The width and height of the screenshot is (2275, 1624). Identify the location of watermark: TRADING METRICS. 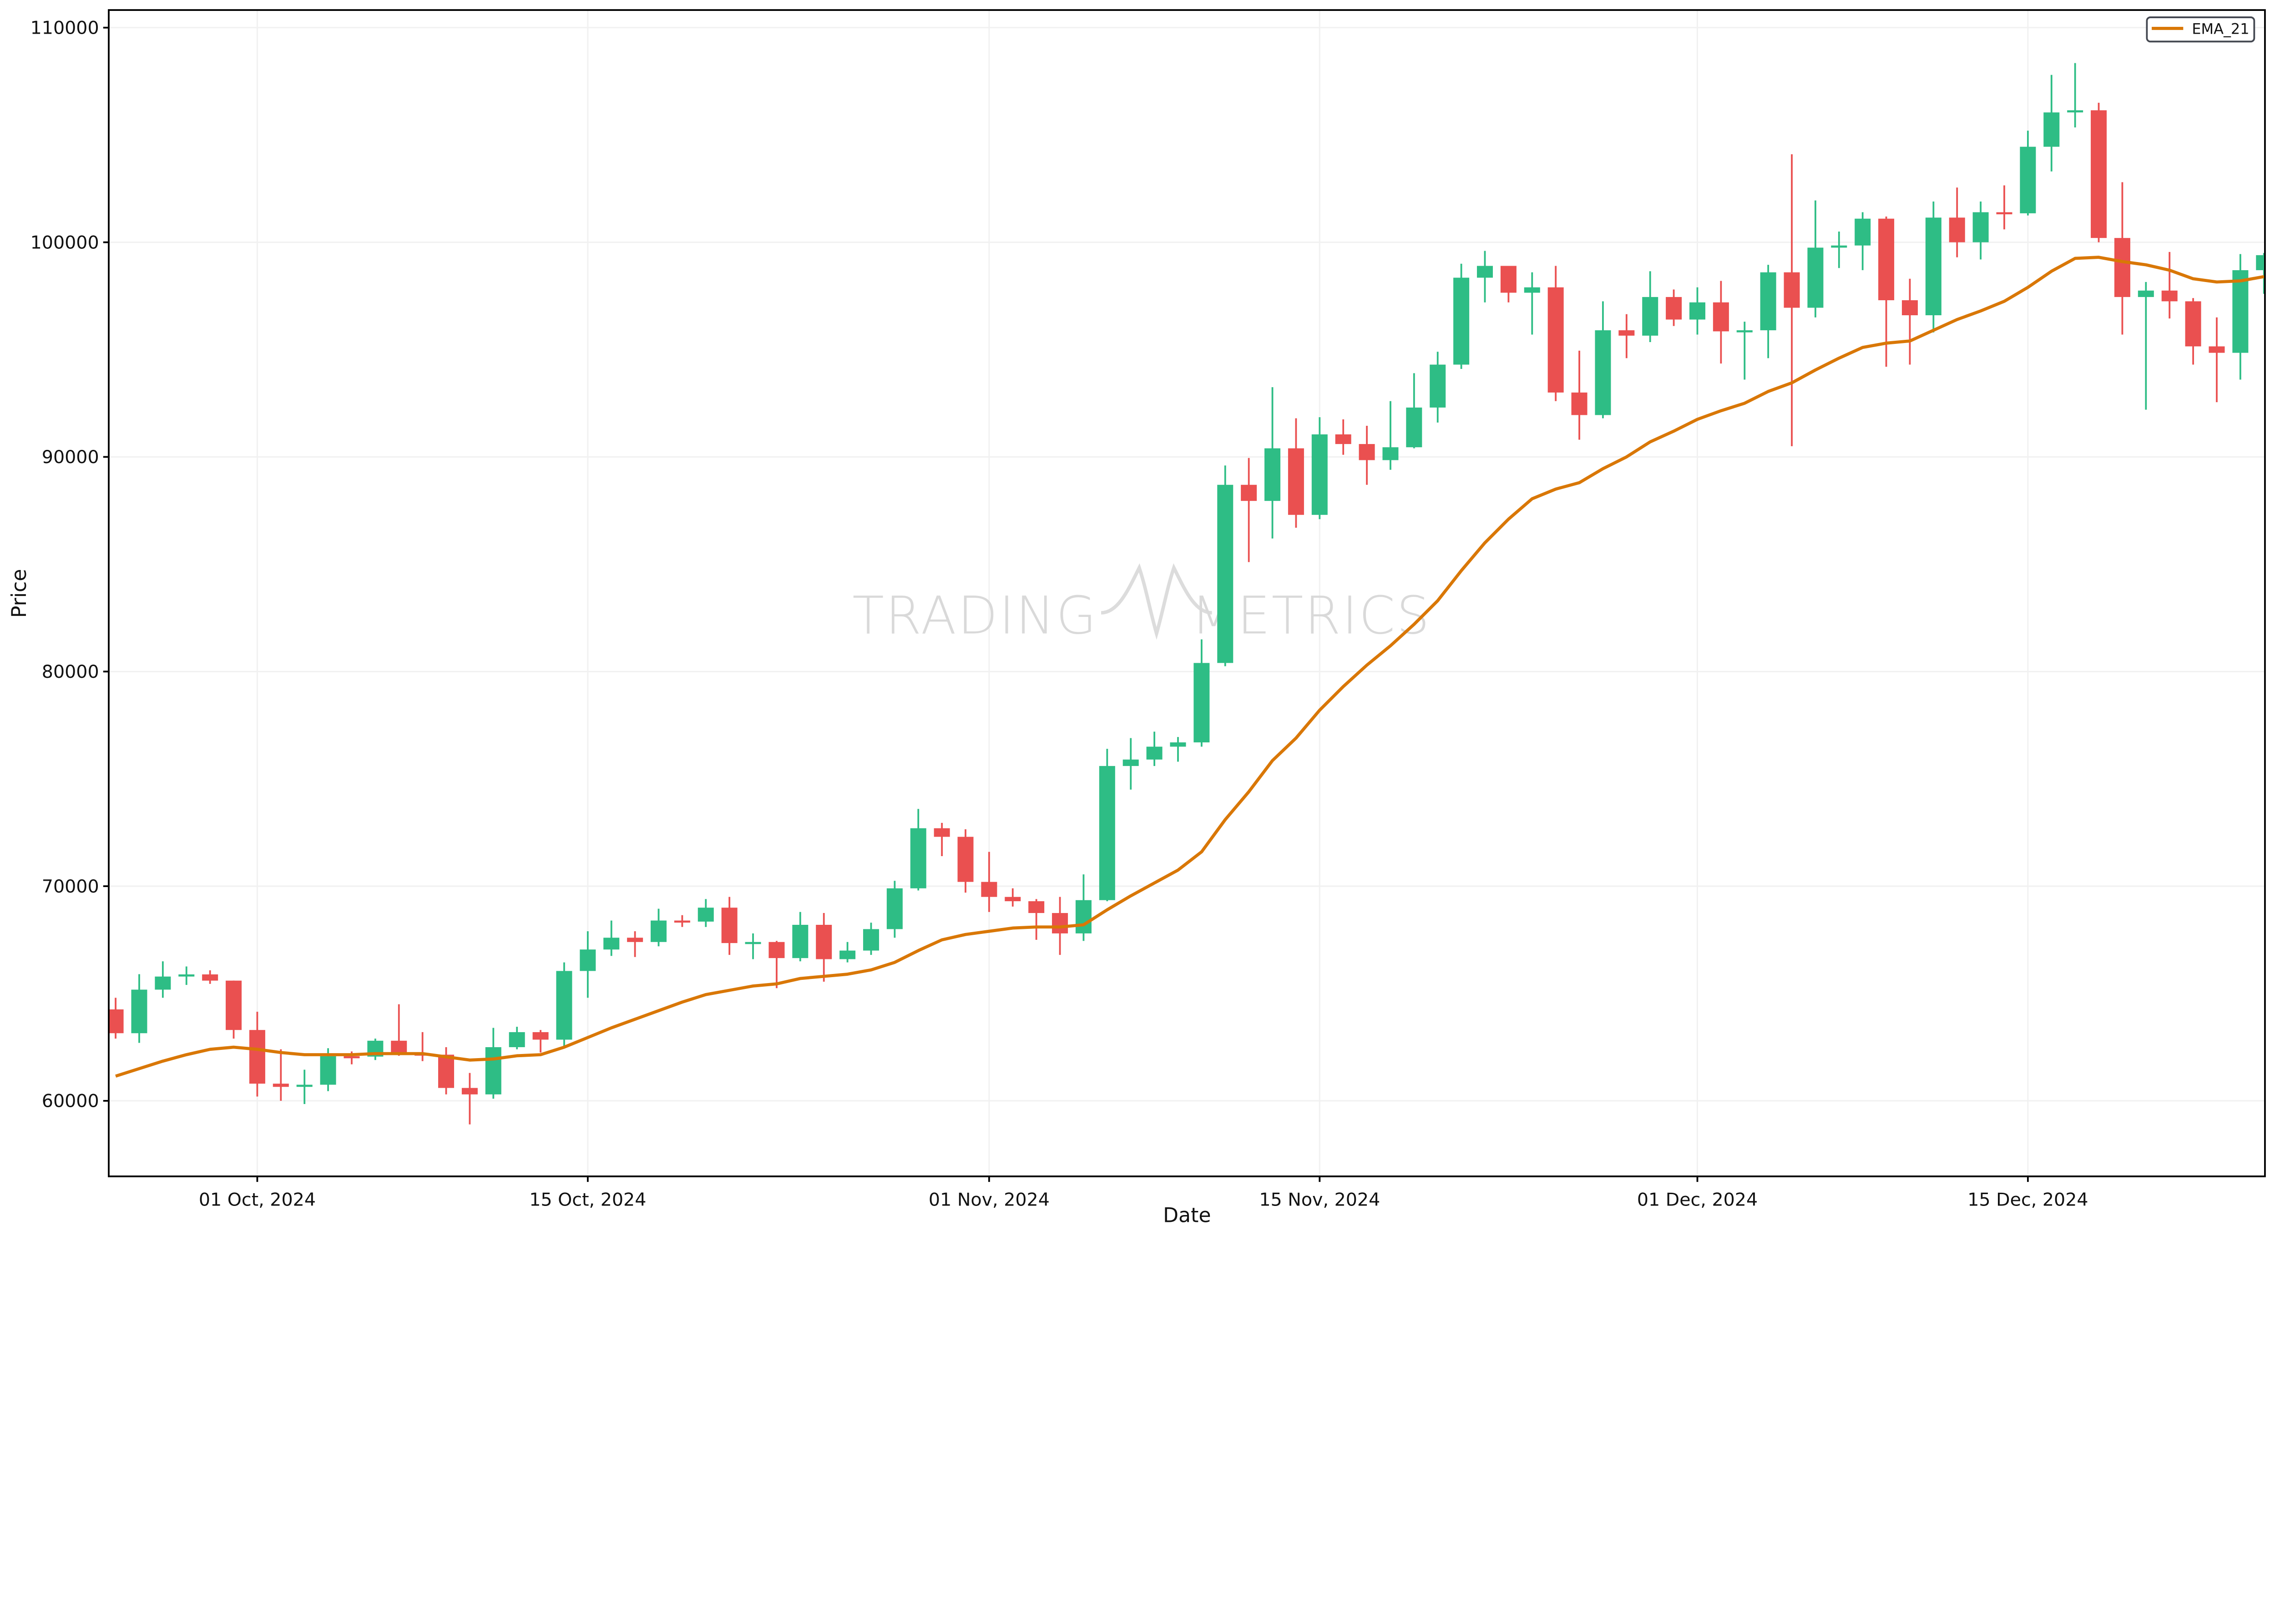
(1141, 604).